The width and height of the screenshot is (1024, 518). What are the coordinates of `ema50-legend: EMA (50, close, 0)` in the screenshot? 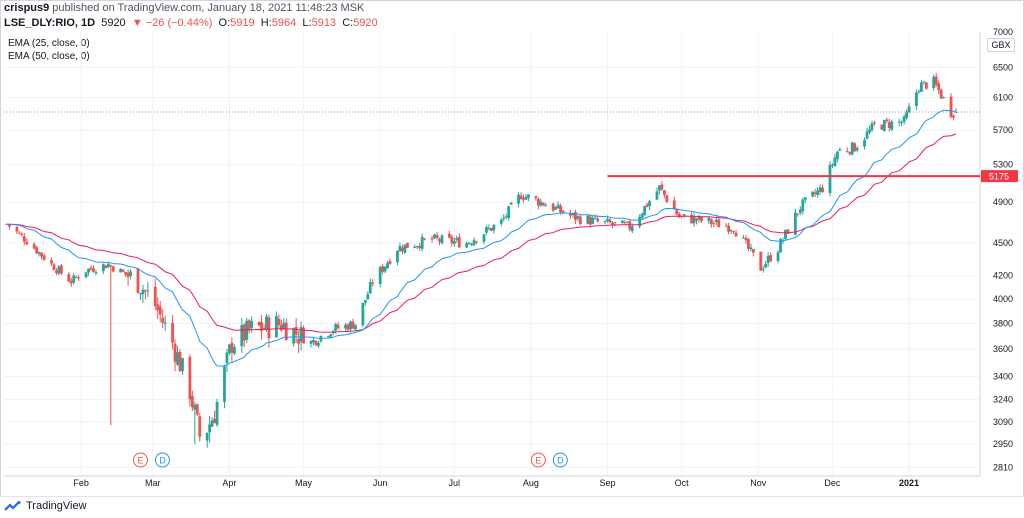 It's located at (49, 56).